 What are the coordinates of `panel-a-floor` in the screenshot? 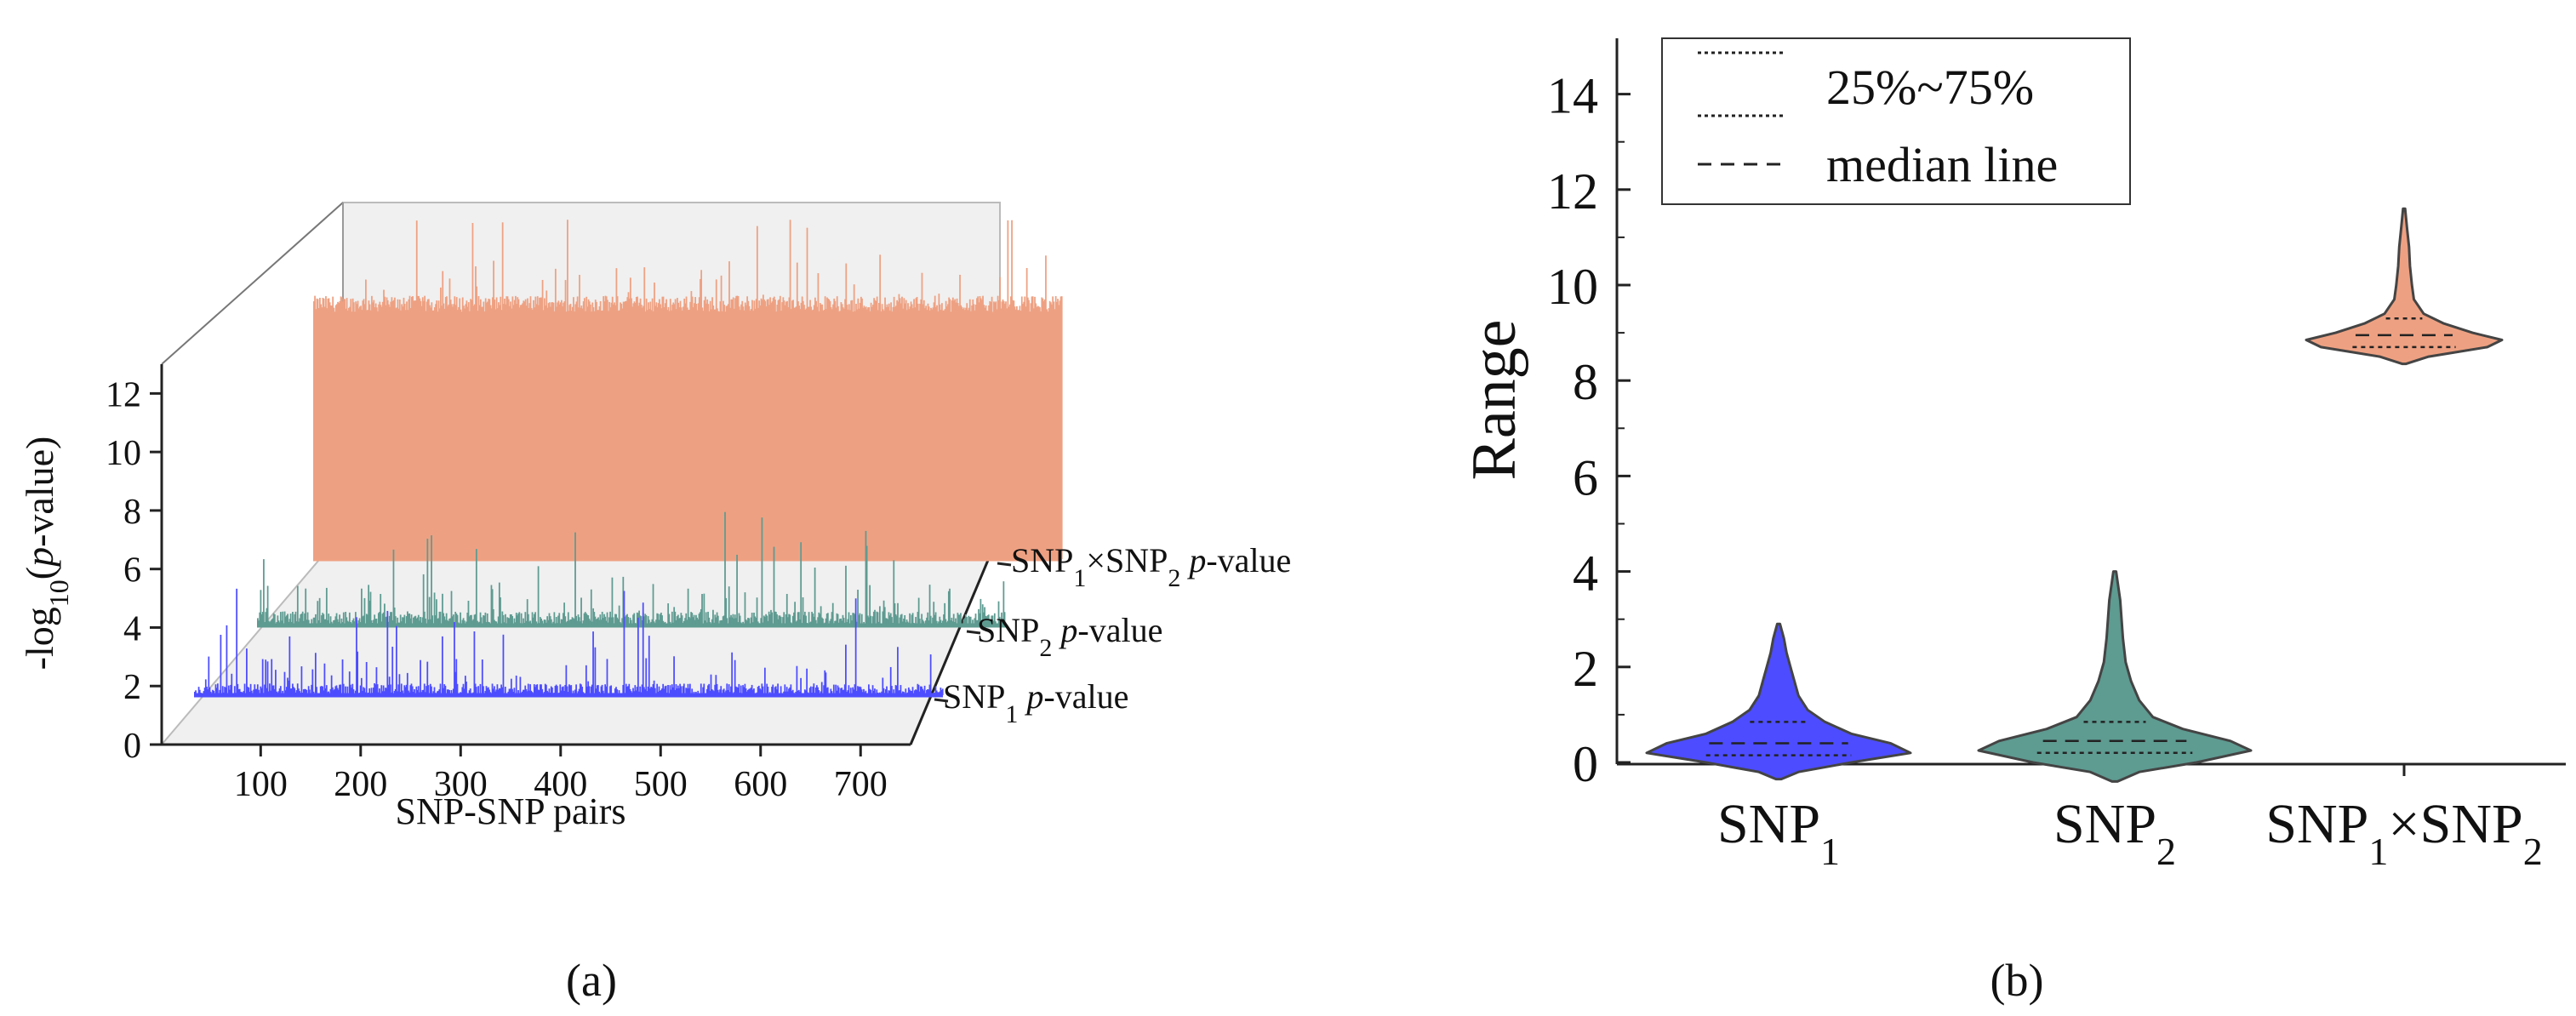 It's located at (580, 638).